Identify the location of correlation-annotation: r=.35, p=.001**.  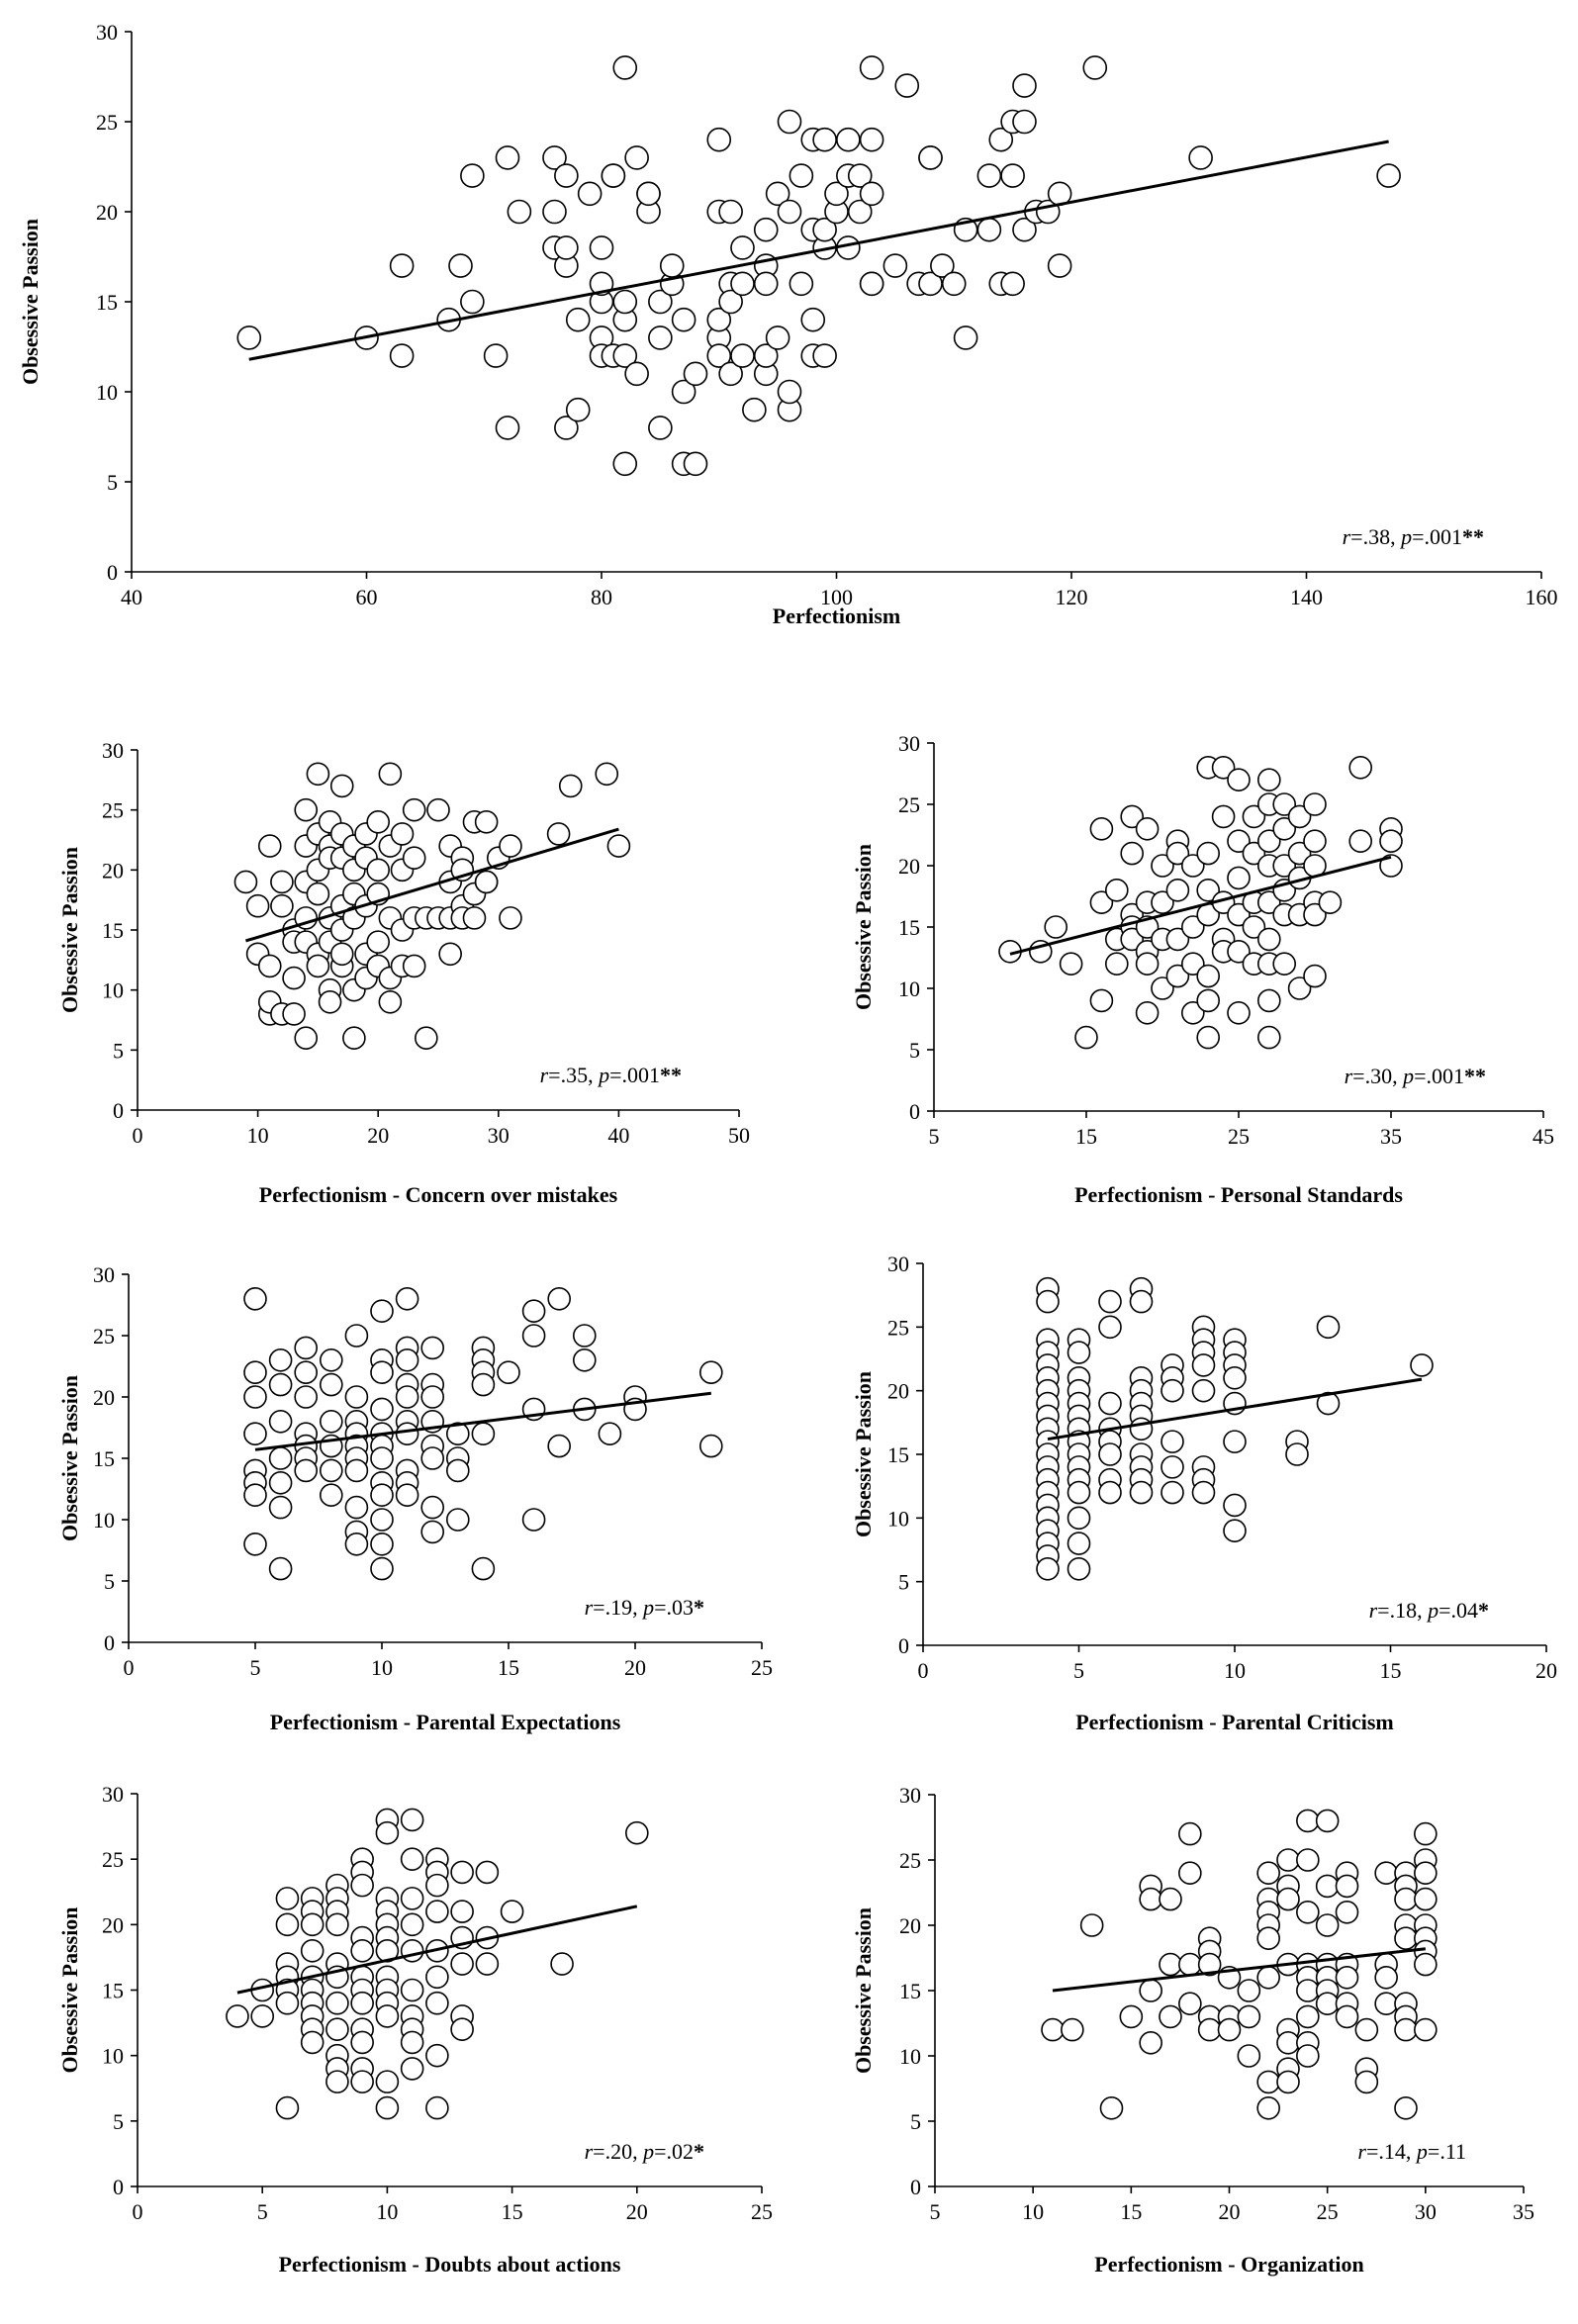
(611, 1075).